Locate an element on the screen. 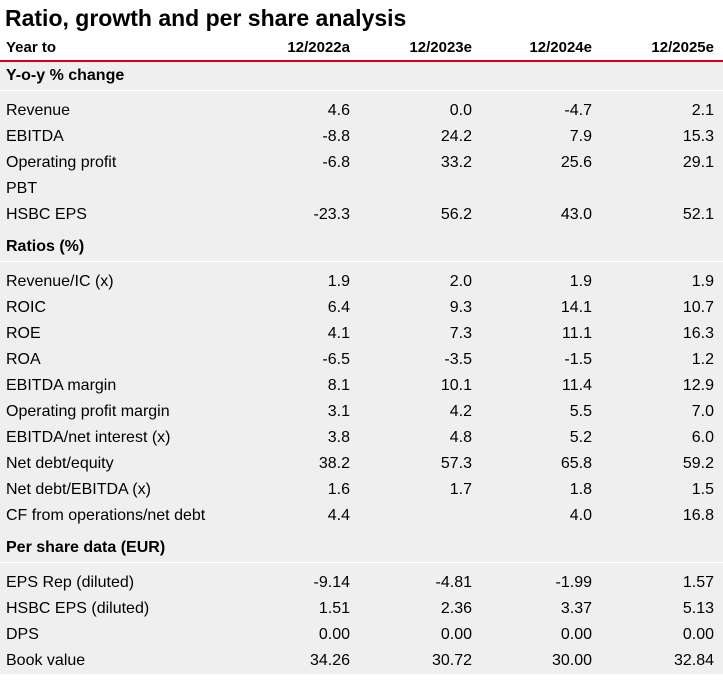 The image size is (723, 682). cell-value: 2.1 is located at coordinates (702, 110).